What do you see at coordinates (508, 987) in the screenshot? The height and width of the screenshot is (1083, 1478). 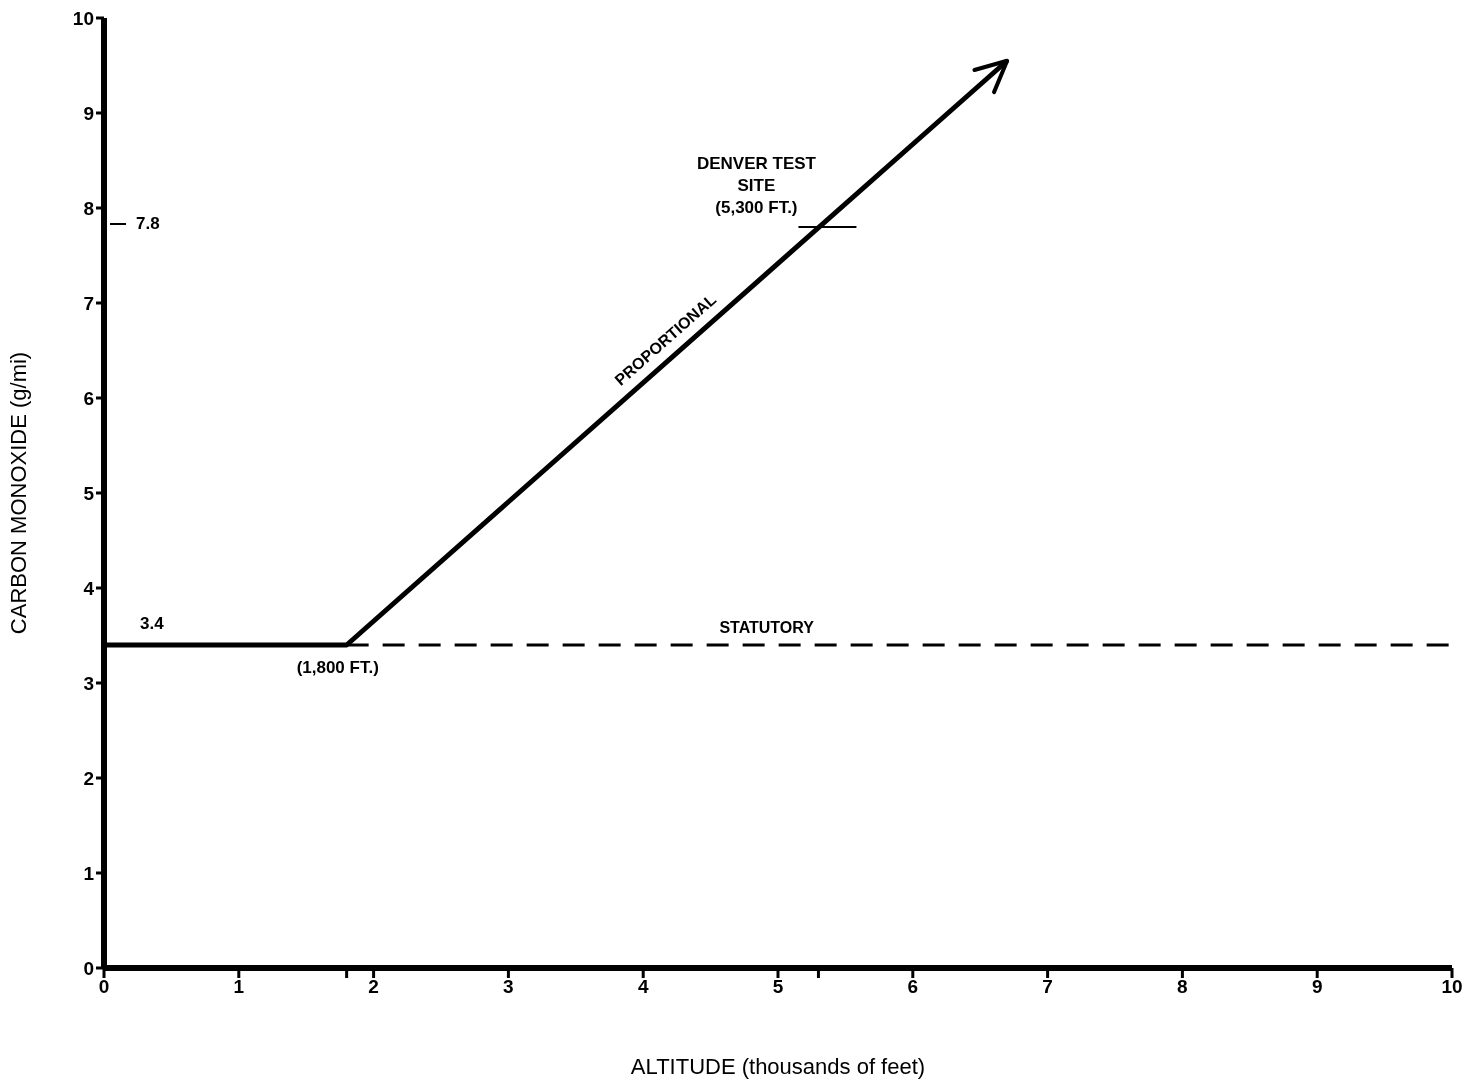 I see `x-tick-label: 3` at bounding box center [508, 987].